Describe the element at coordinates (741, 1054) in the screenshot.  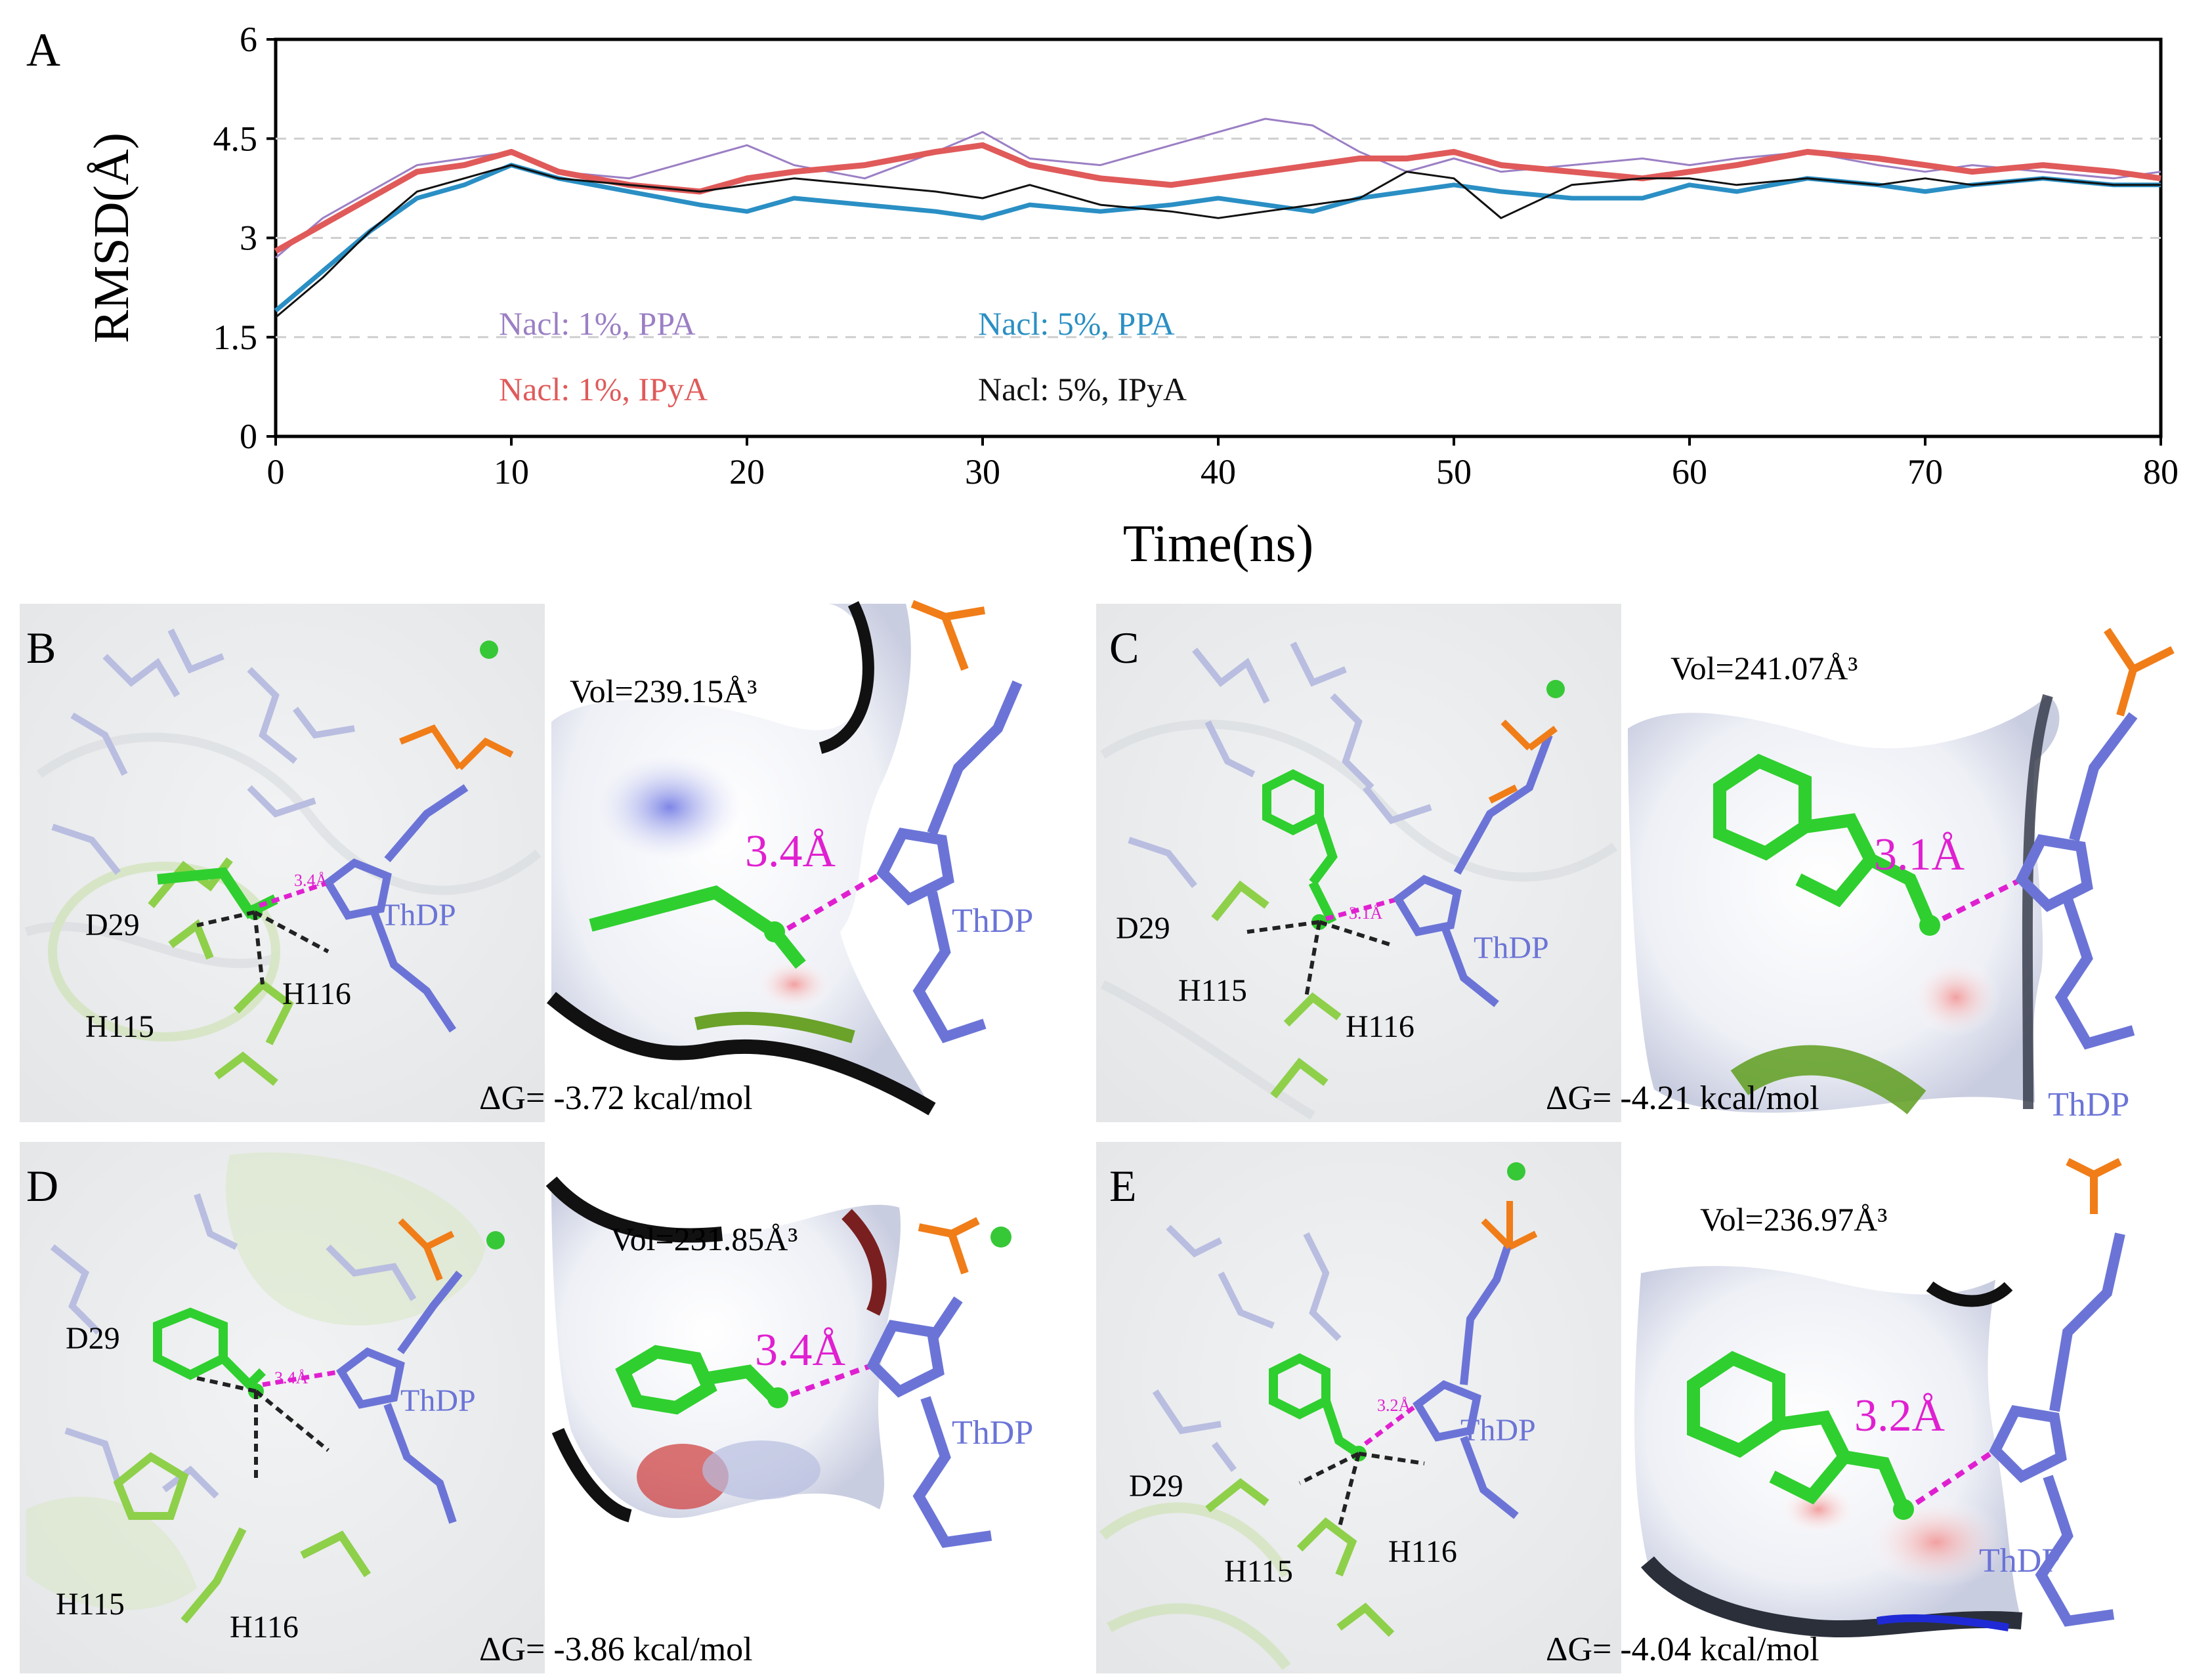
I see `panel-b-pocket-edge` at that location.